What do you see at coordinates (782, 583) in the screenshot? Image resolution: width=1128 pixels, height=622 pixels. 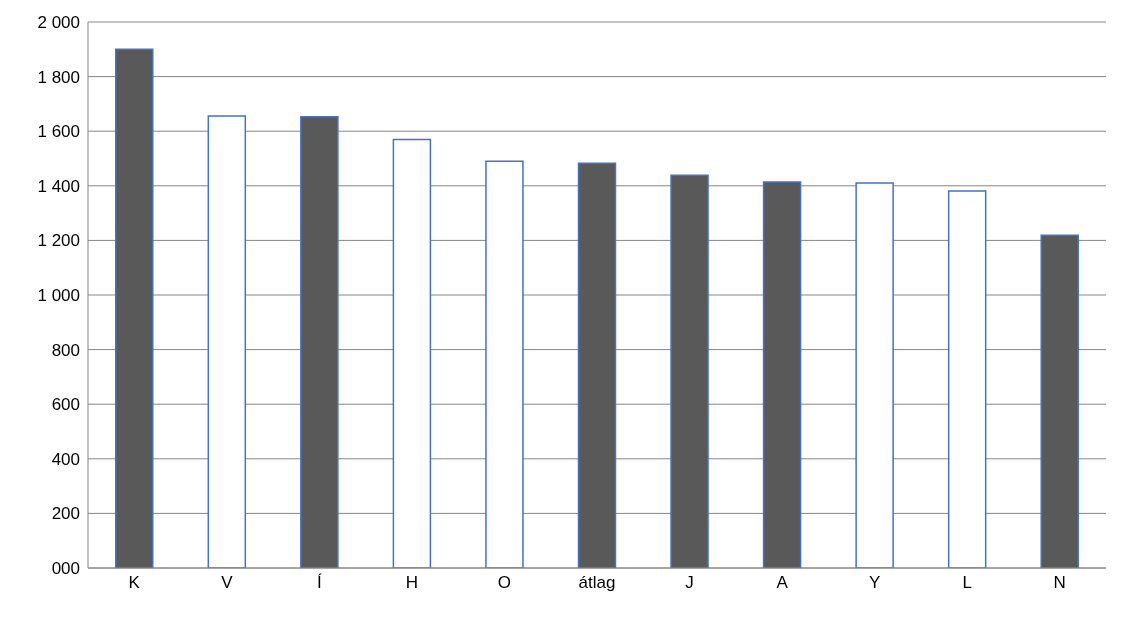 I see `x-tick-label: A` at bounding box center [782, 583].